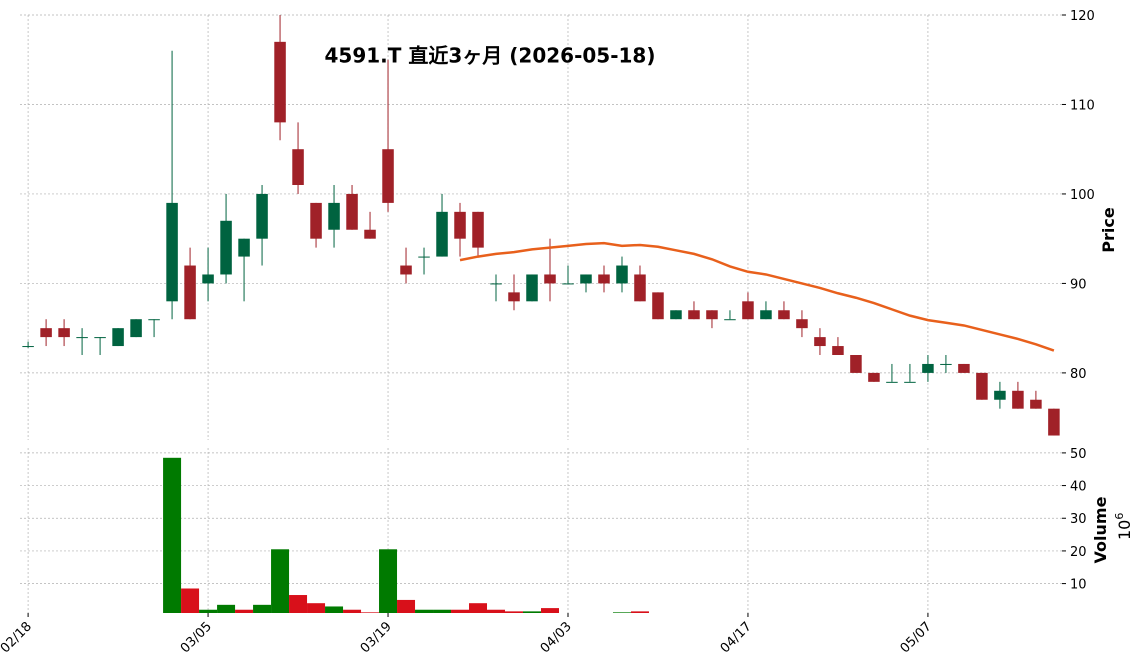  I want to click on volume-scale-label: 106, so click(1123, 526).